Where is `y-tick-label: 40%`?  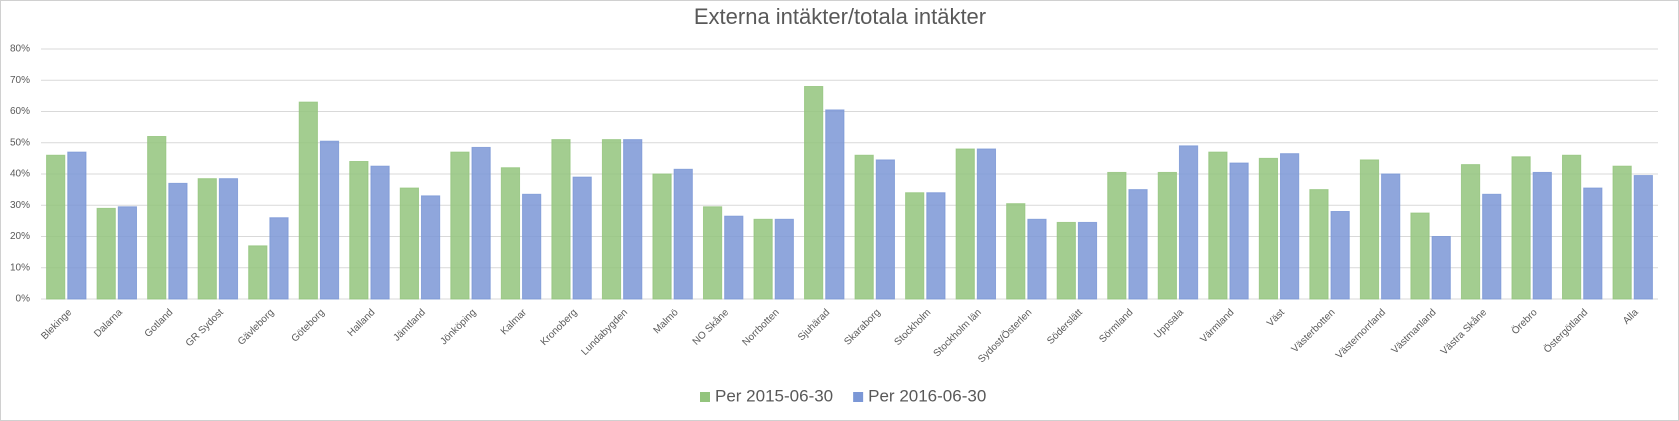 y-tick-label: 40% is located at coordinates (20, 174).